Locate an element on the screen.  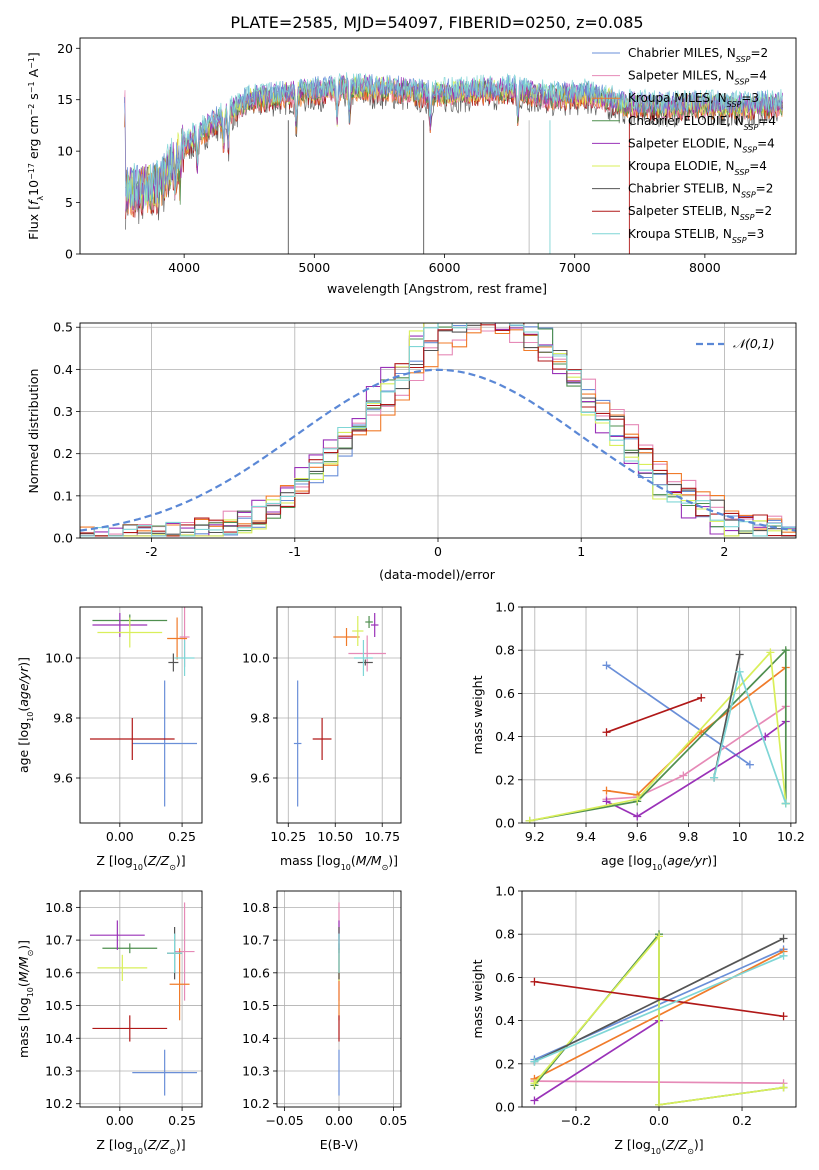
y-tick-label: 0.6 is located at coordinates (505, 977).